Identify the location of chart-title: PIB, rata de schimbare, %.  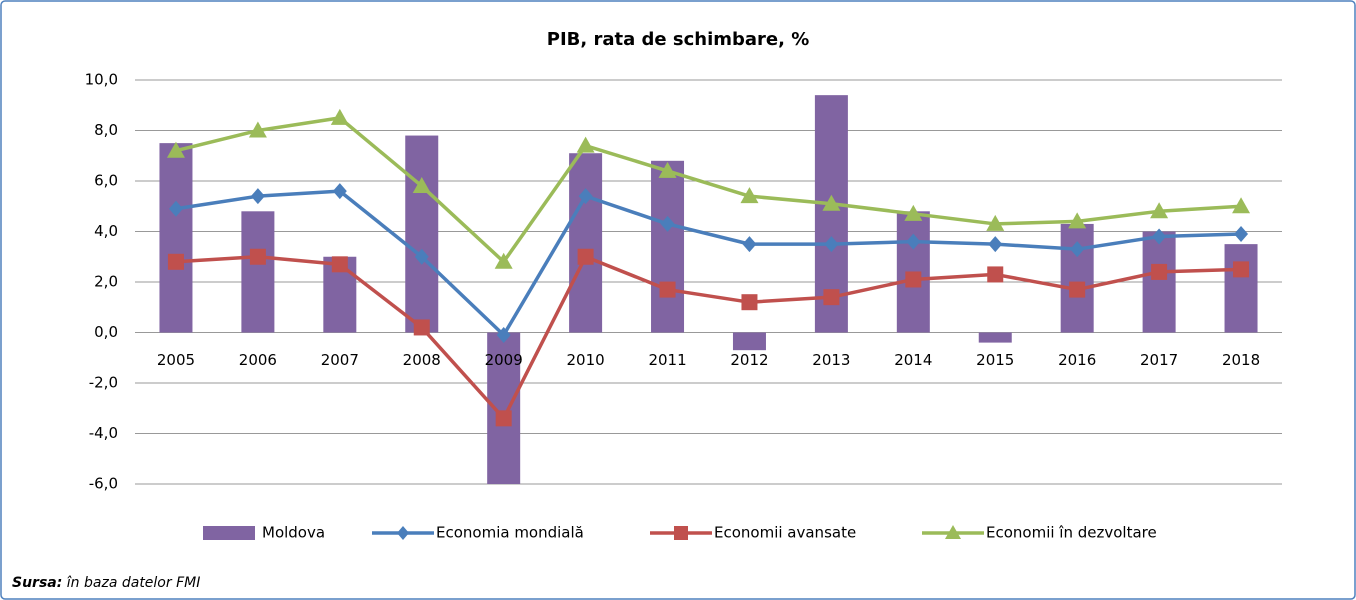
(678, 39).